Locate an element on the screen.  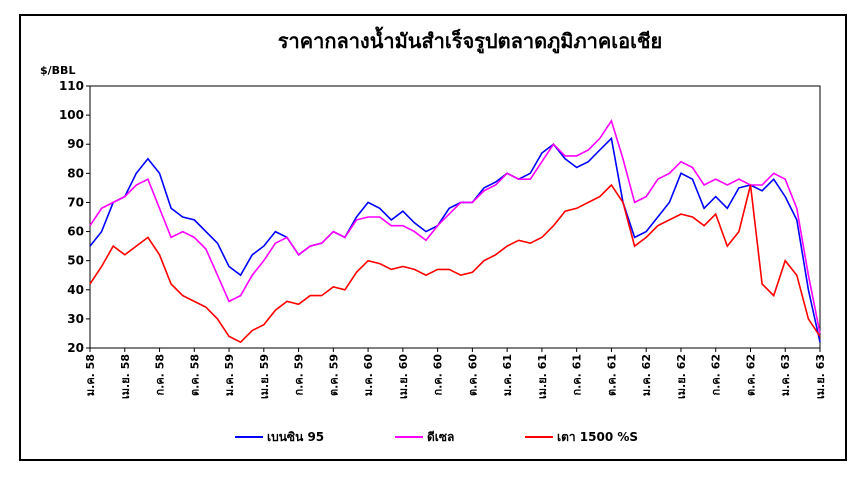
x-tick-label: ต.ค. 59 is located at coordinates (333, 375).